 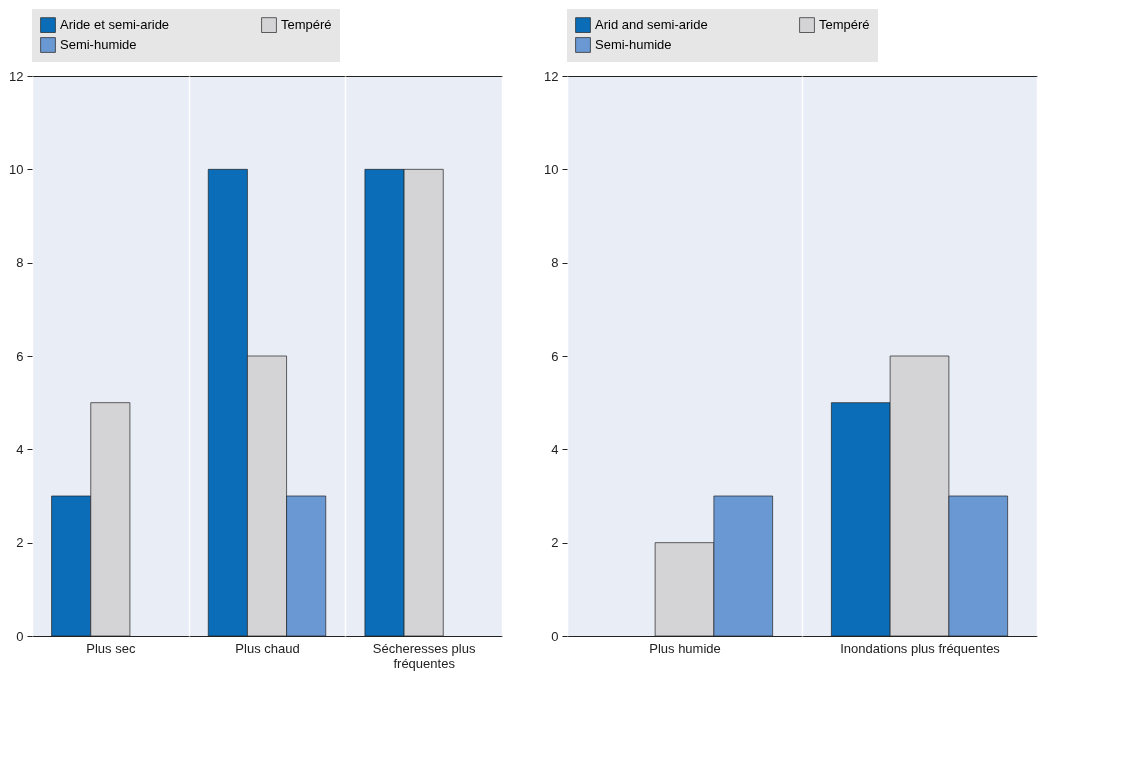 What do you see at coordinates (115, 25) in the screenshot?
I see `legend-label: Aride et semi-aride` at bounding box center [115, 25].